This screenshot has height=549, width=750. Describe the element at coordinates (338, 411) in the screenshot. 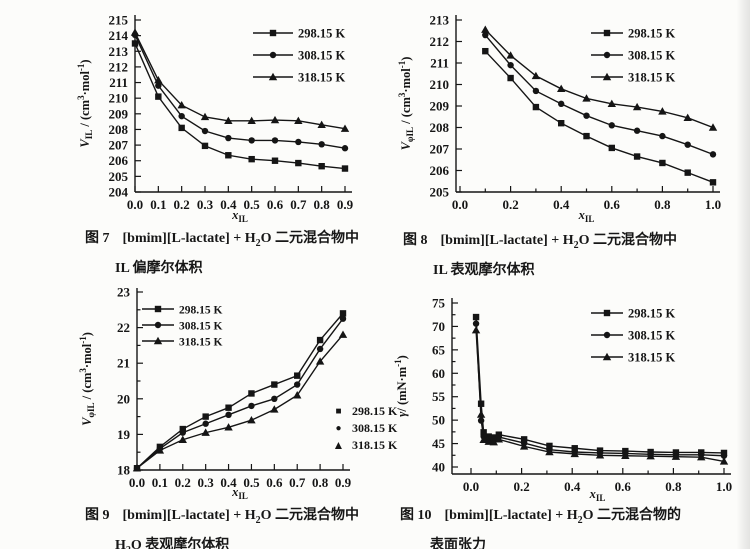

I see `square-marker-icon: ■` at that location.